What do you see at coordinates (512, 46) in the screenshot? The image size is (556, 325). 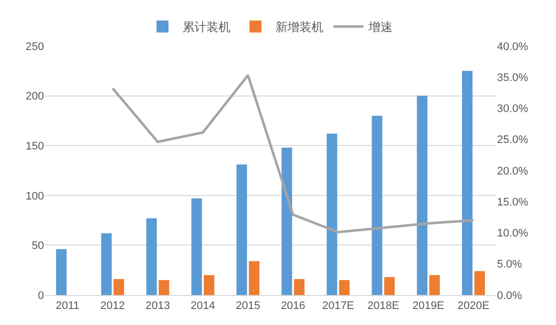 I see `y2-tick-label: 40.0%` at bounding box center [512, 46].